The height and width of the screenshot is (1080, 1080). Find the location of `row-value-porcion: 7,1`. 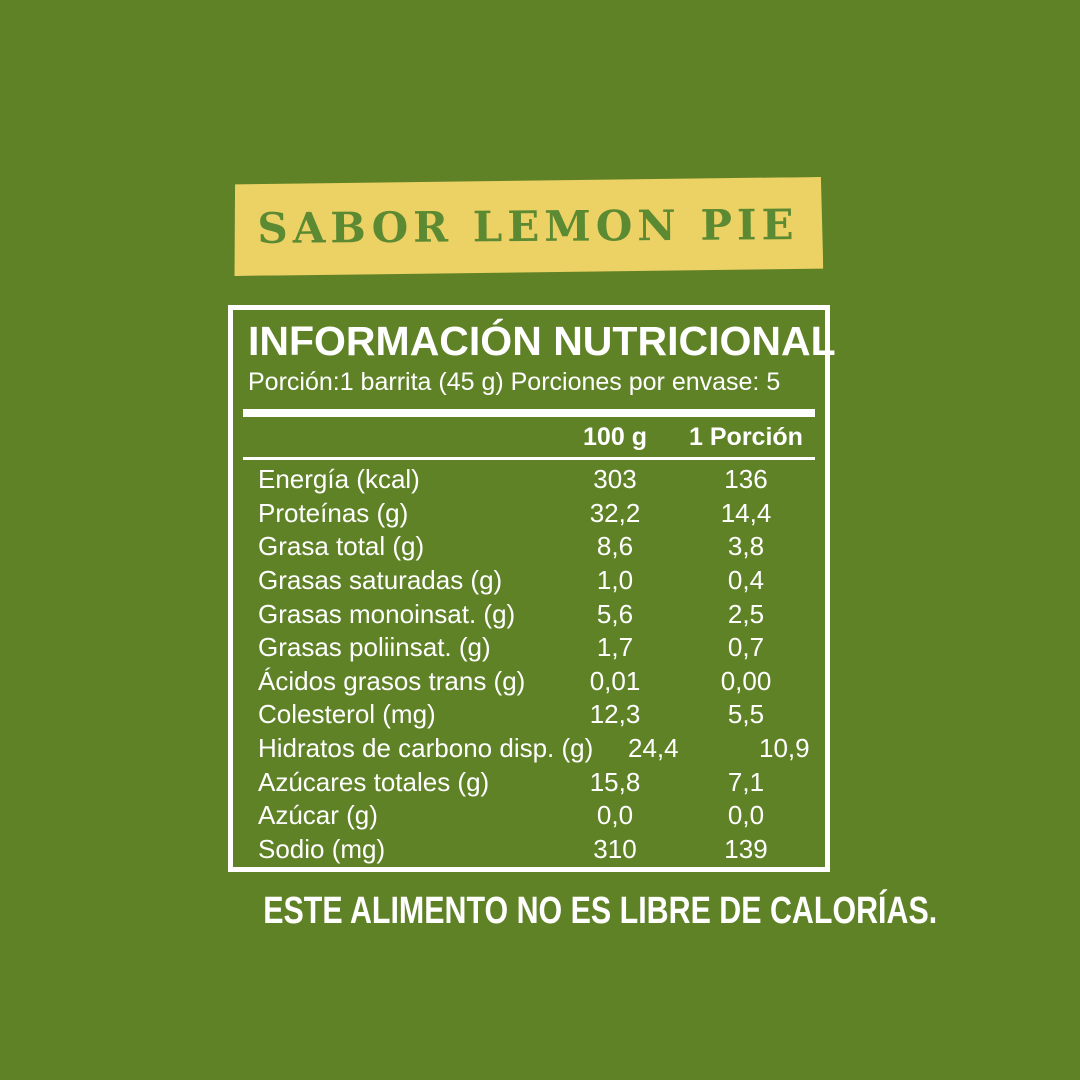

row-value-porcion: 7,1 is located at coordinates (746, 781).